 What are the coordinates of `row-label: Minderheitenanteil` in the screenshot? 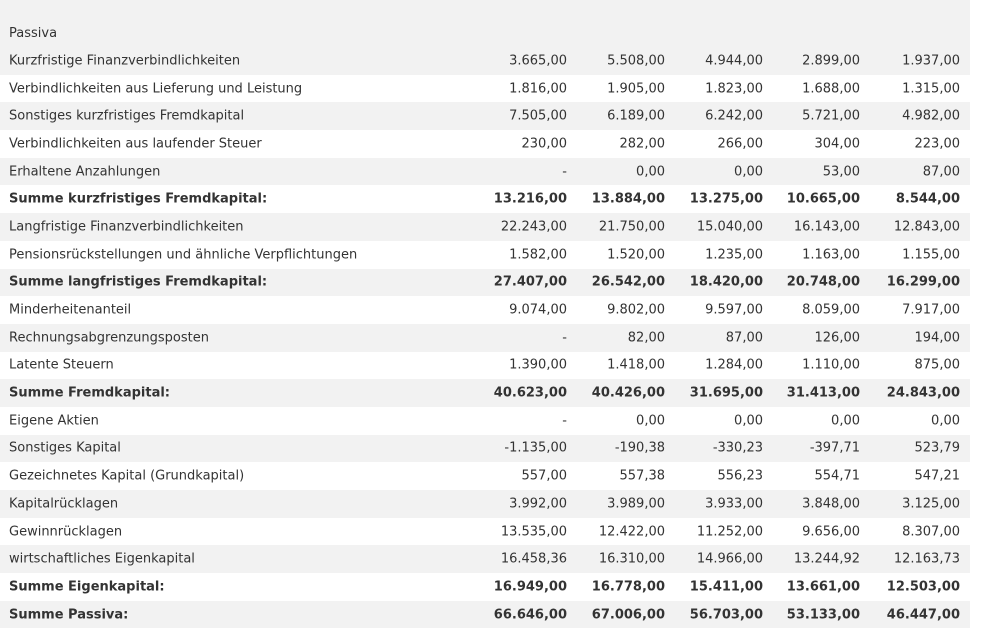 It's located at (70, 310).